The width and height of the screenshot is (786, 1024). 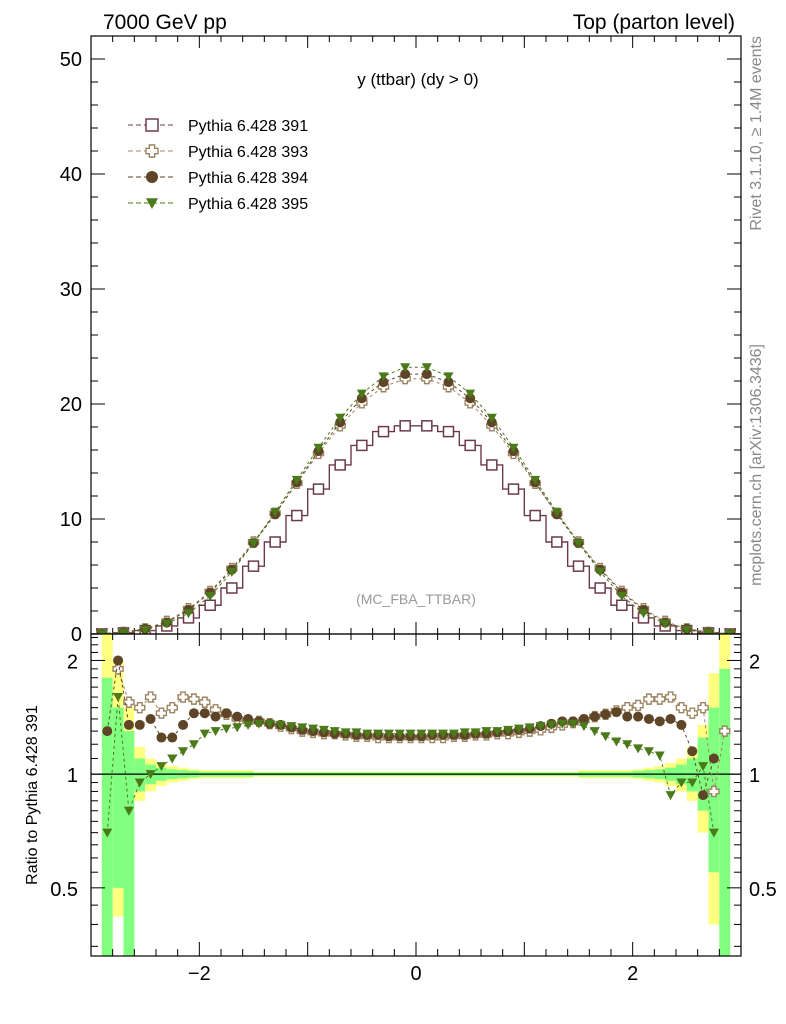 I want to click on legend-label: Pythia 6.428 393, so click(x=248, y=152).